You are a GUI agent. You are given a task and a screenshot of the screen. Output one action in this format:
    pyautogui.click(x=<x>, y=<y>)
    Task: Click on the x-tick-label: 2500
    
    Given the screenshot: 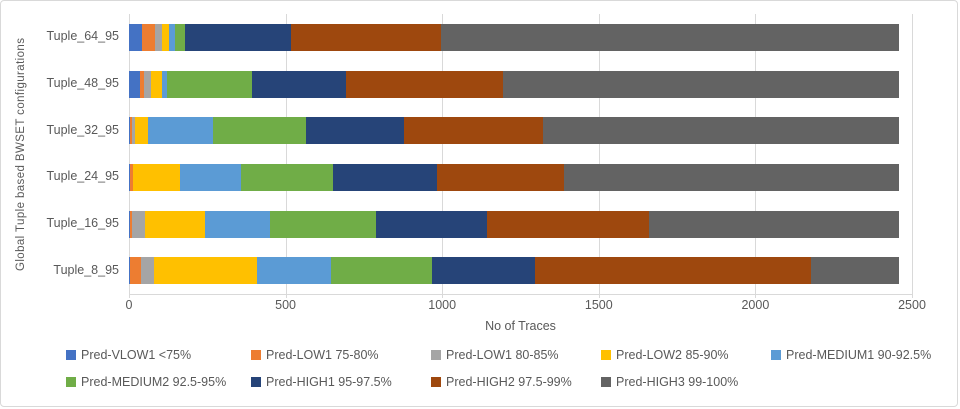 What is the action you would take?
    pyautogui.click(x=912, y=305)
    